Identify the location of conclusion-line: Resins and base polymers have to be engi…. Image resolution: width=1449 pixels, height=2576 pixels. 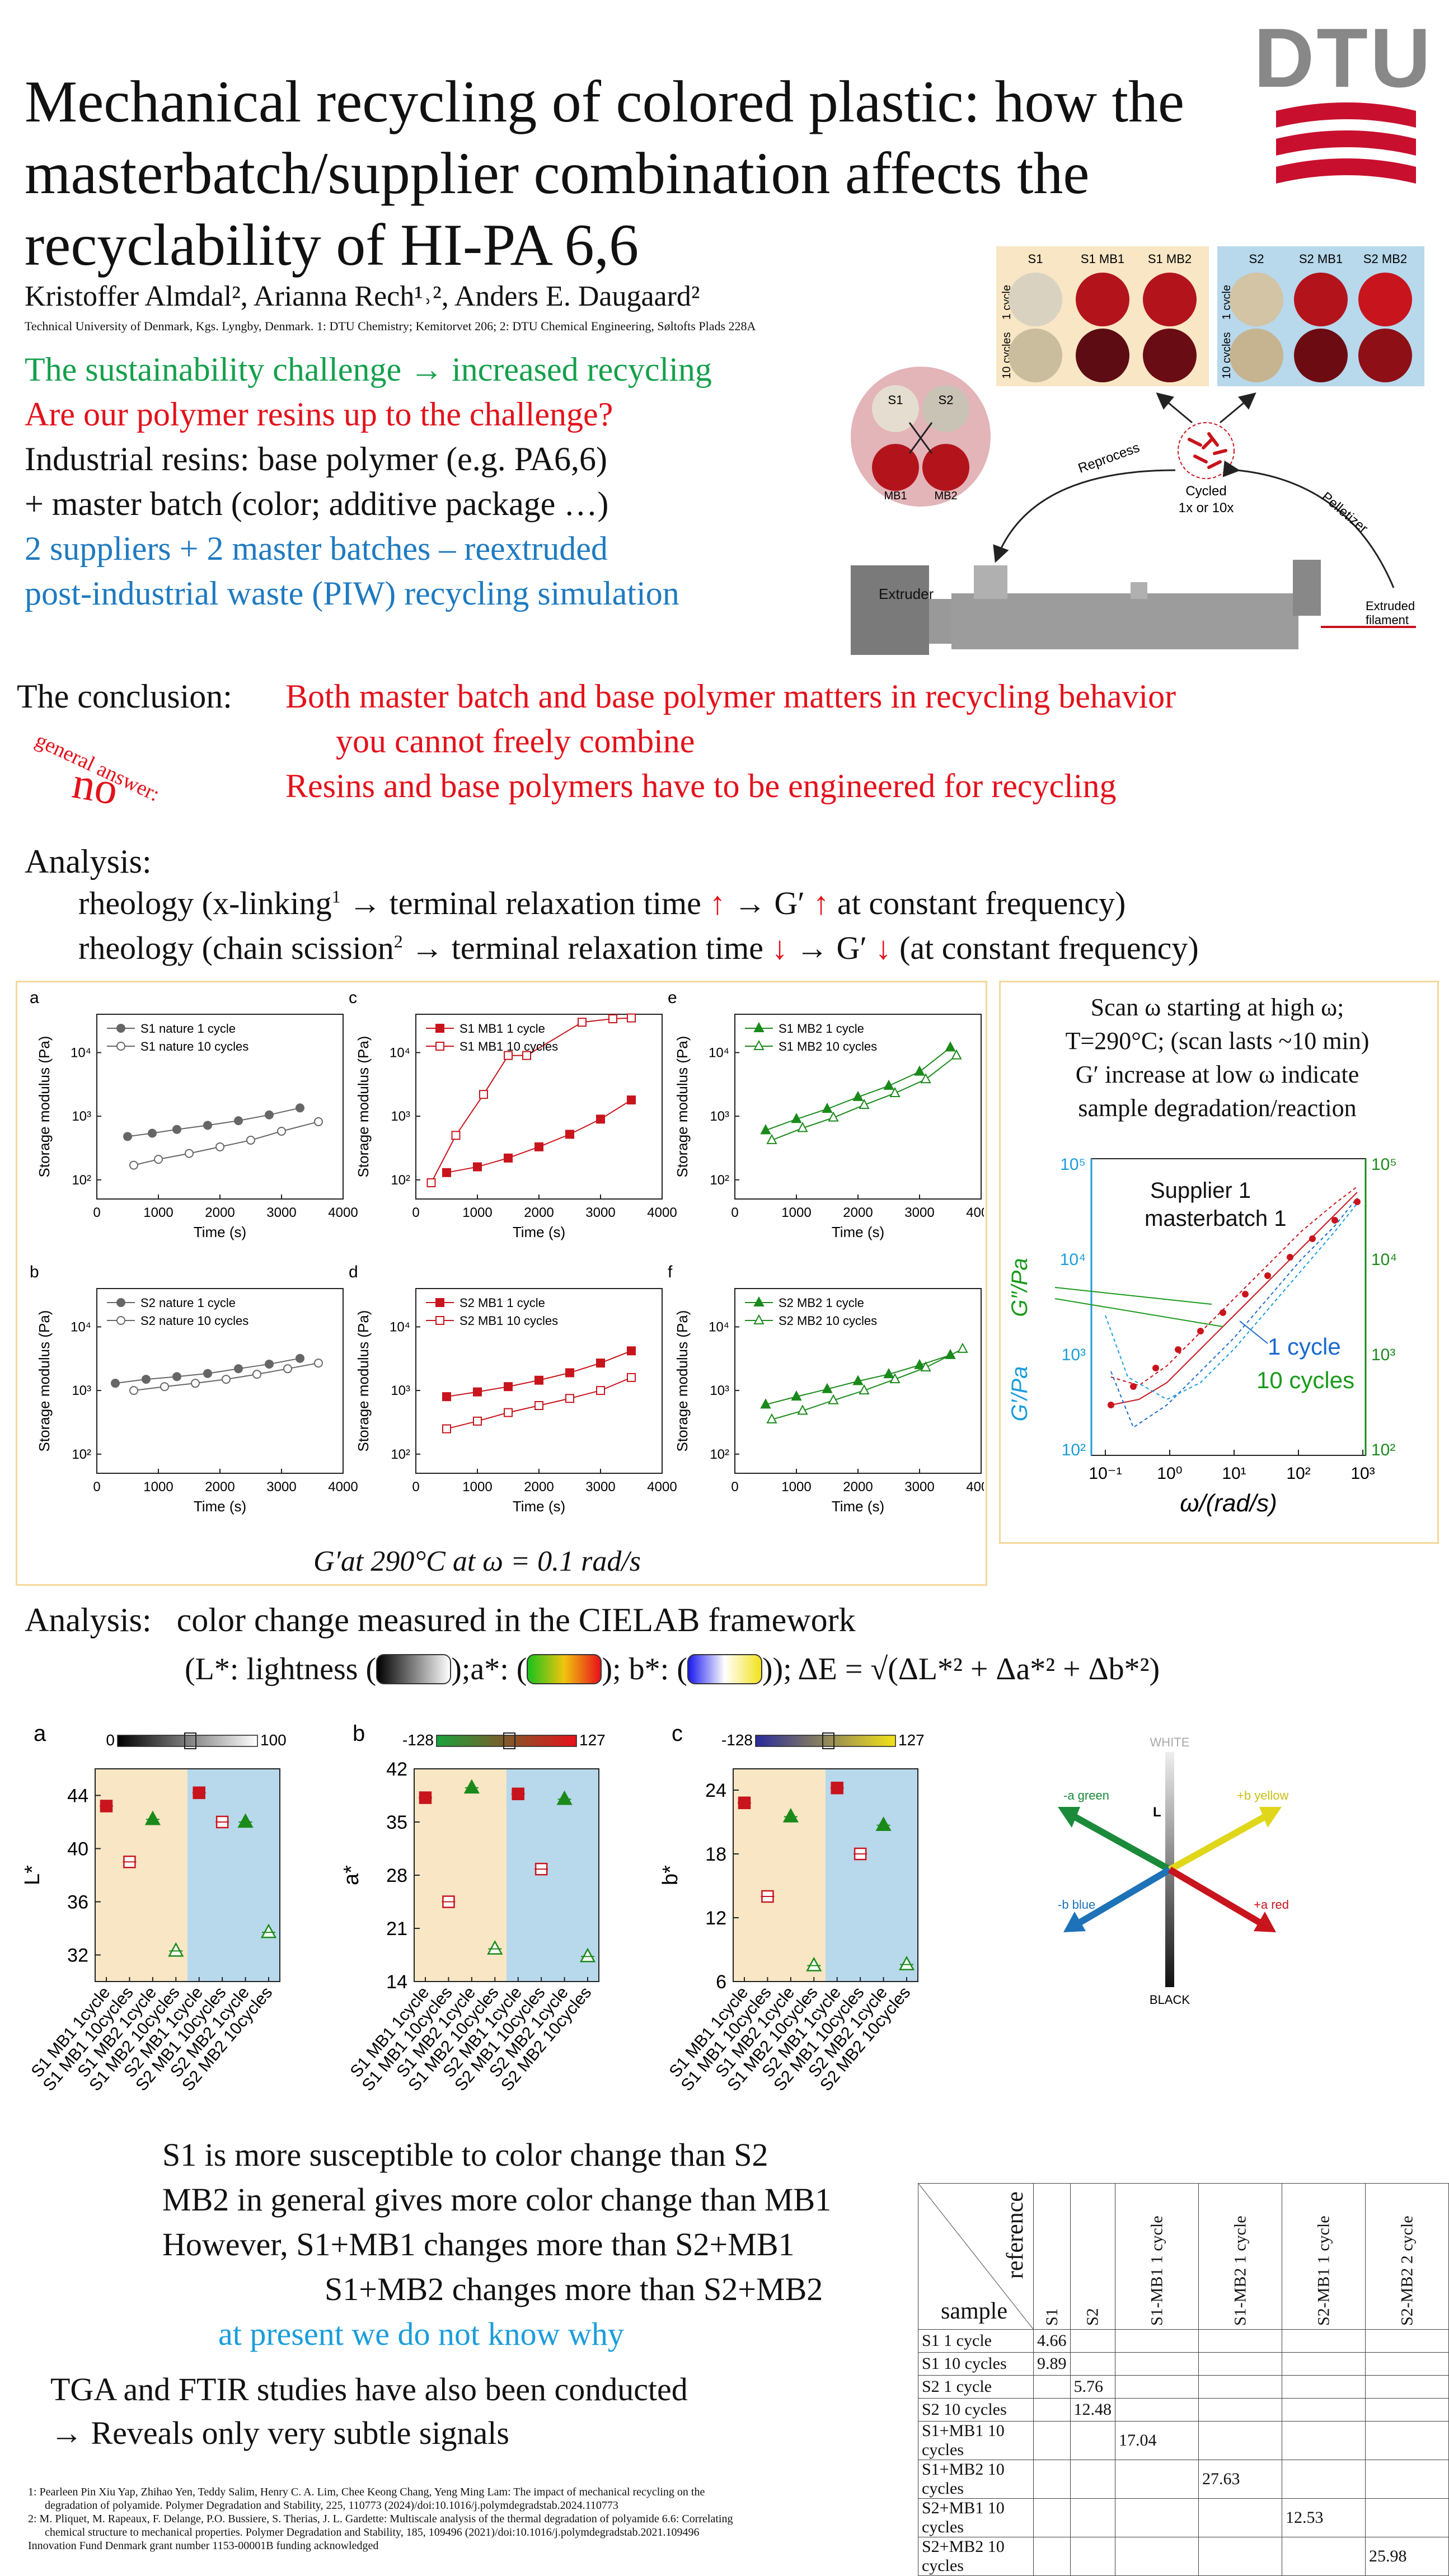
(701, 786).